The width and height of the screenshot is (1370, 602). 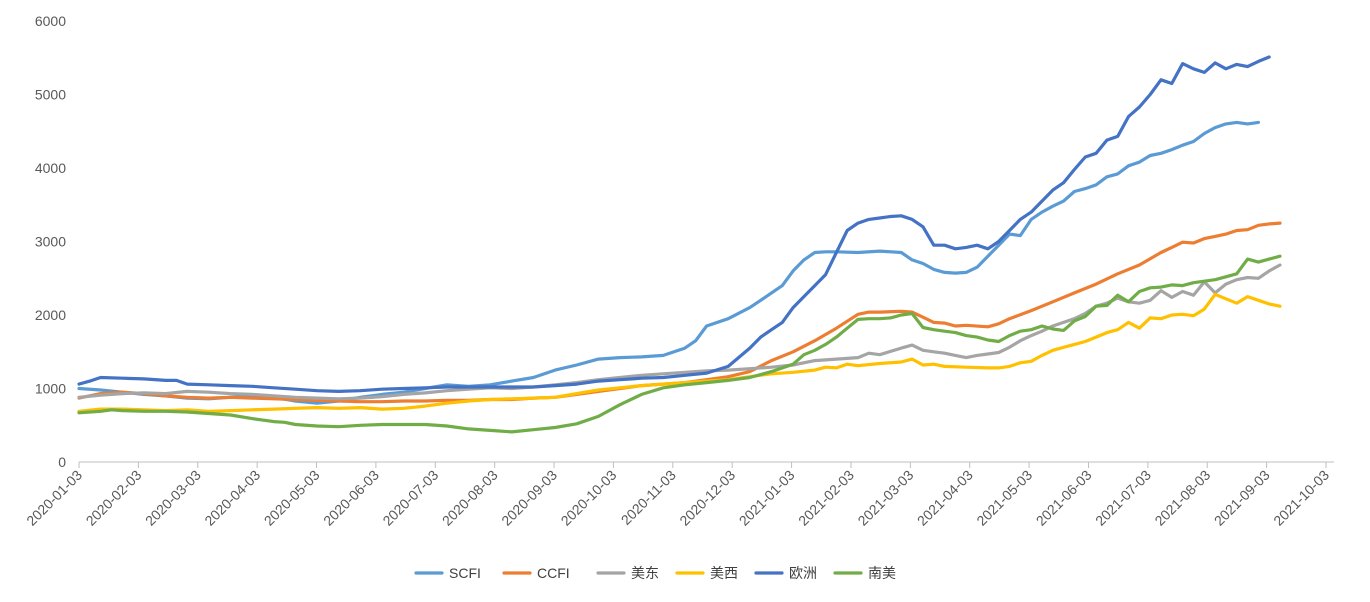 I want to click on x-tick-label: 2021-09-03, so click(x=1242, y=498).